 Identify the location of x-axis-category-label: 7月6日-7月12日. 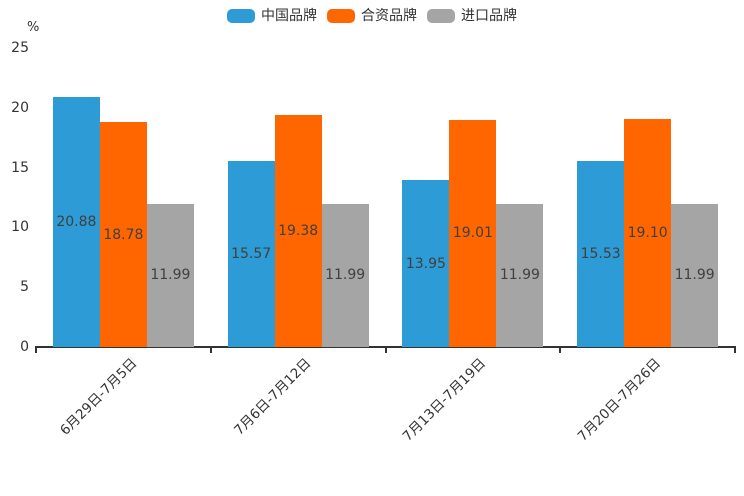
(273, 397).